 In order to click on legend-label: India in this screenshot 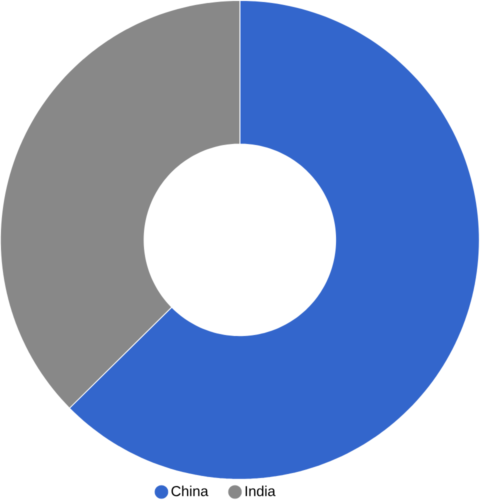, I will do `click(261, 491)`.